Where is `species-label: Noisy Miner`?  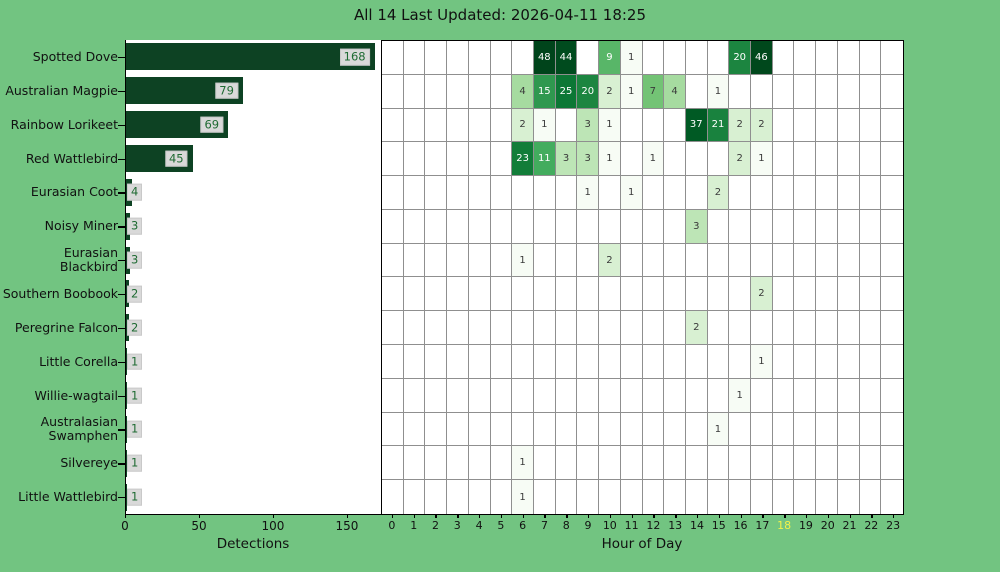 species-label: Noisy Miner is located at coordinates (81, 226).